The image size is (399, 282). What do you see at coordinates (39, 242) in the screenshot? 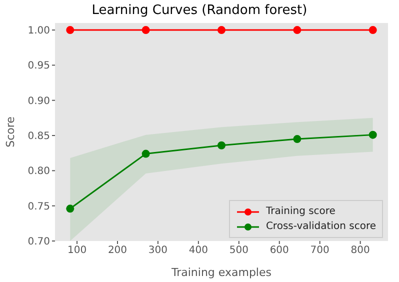
I see `y-tick-label: 0.70` at bounding box center [39, 242].